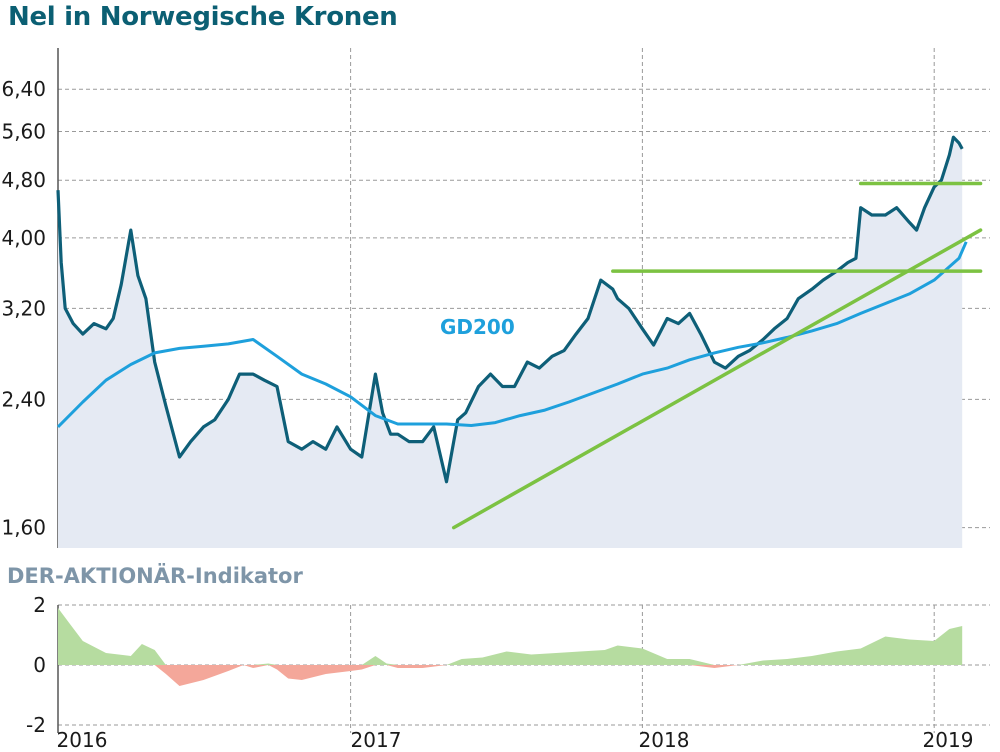  Describe the element at coordinates (510, 675) in the screenshot. I see `indicator-negative-area` at that location.